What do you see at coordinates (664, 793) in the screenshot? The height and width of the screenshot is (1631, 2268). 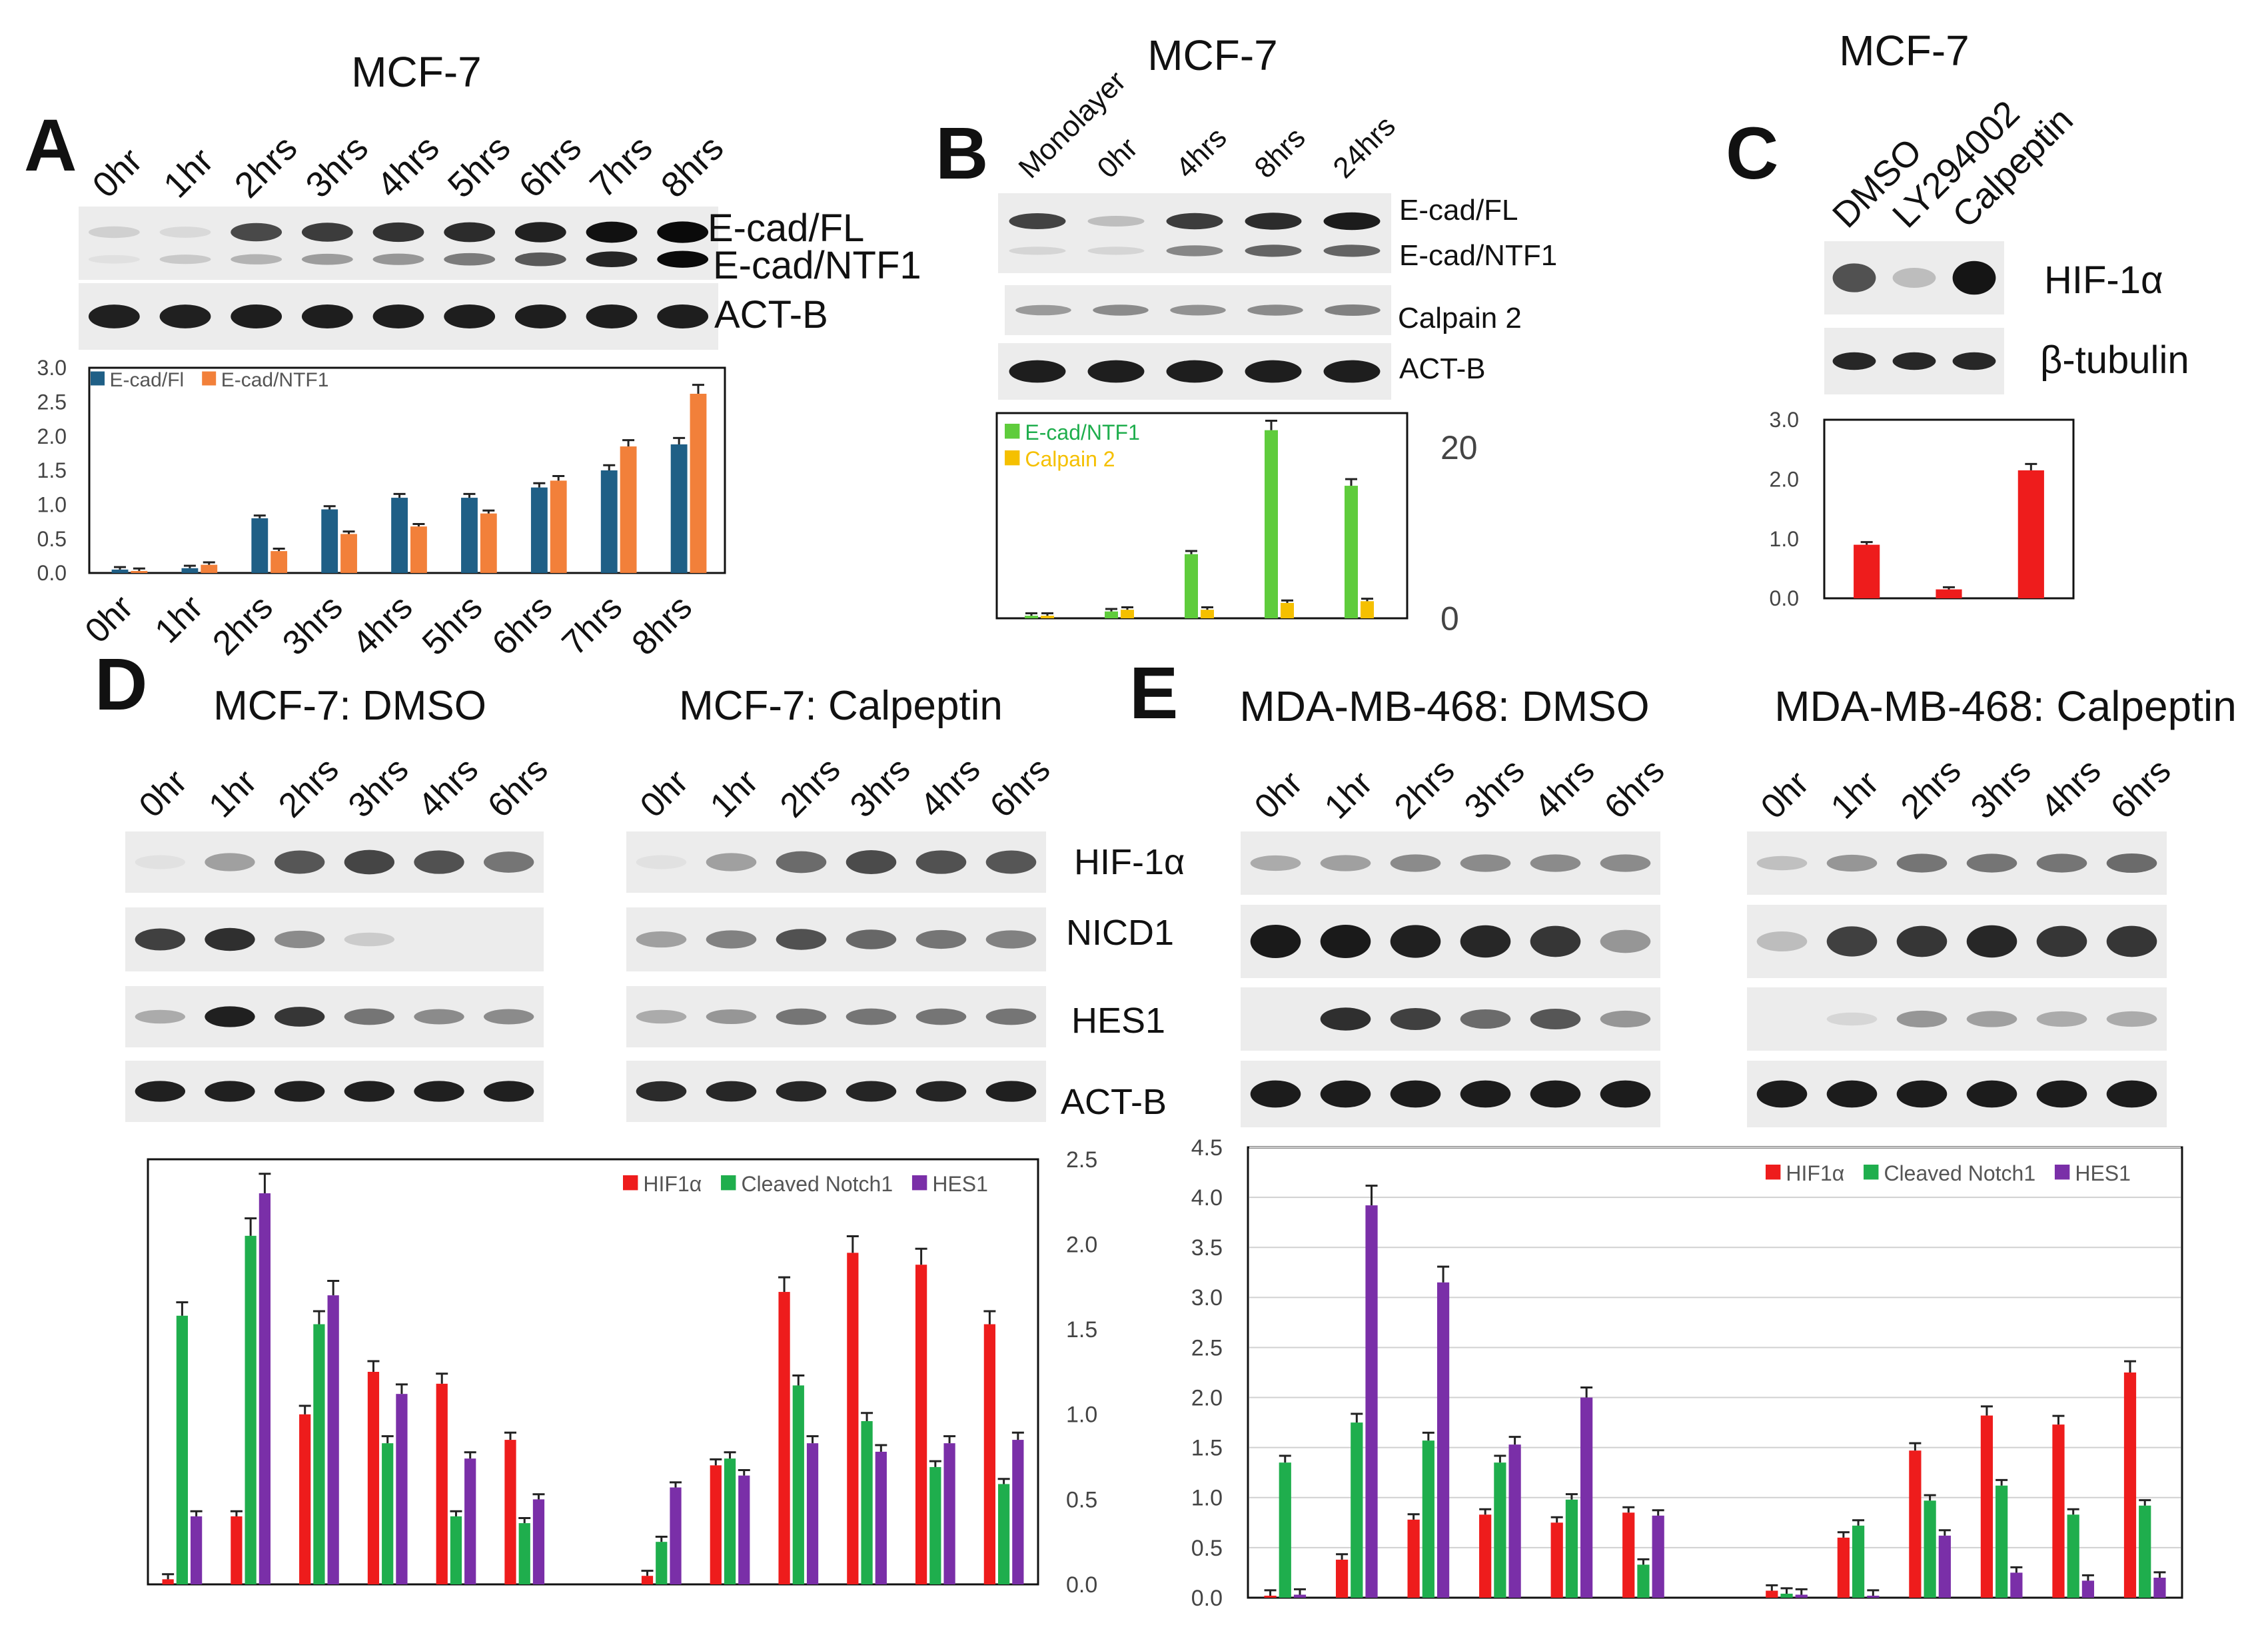 I see `panel-d-calpeptin-lane-label: 0hr` at bounding box center [664, 793].